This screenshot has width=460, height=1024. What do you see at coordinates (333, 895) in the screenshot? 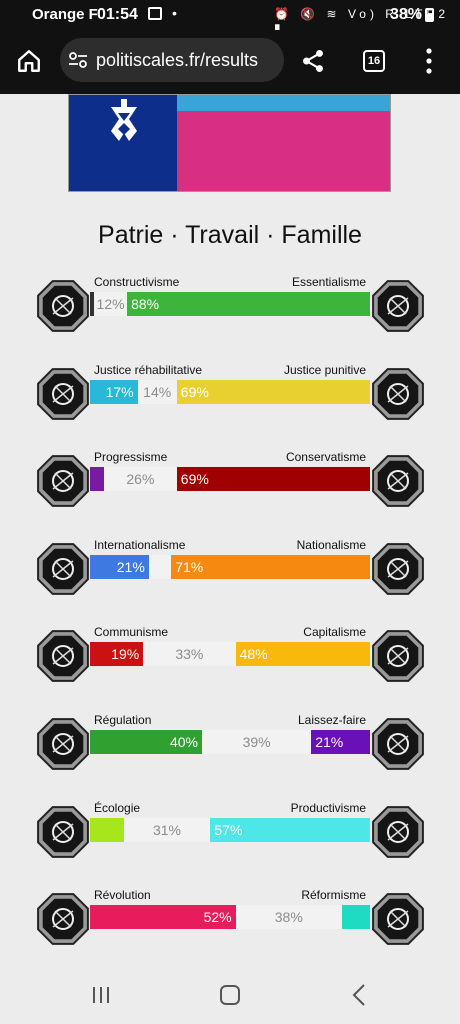
I see `axis-right-label: Réformisme` at bounding box center [333, 895].